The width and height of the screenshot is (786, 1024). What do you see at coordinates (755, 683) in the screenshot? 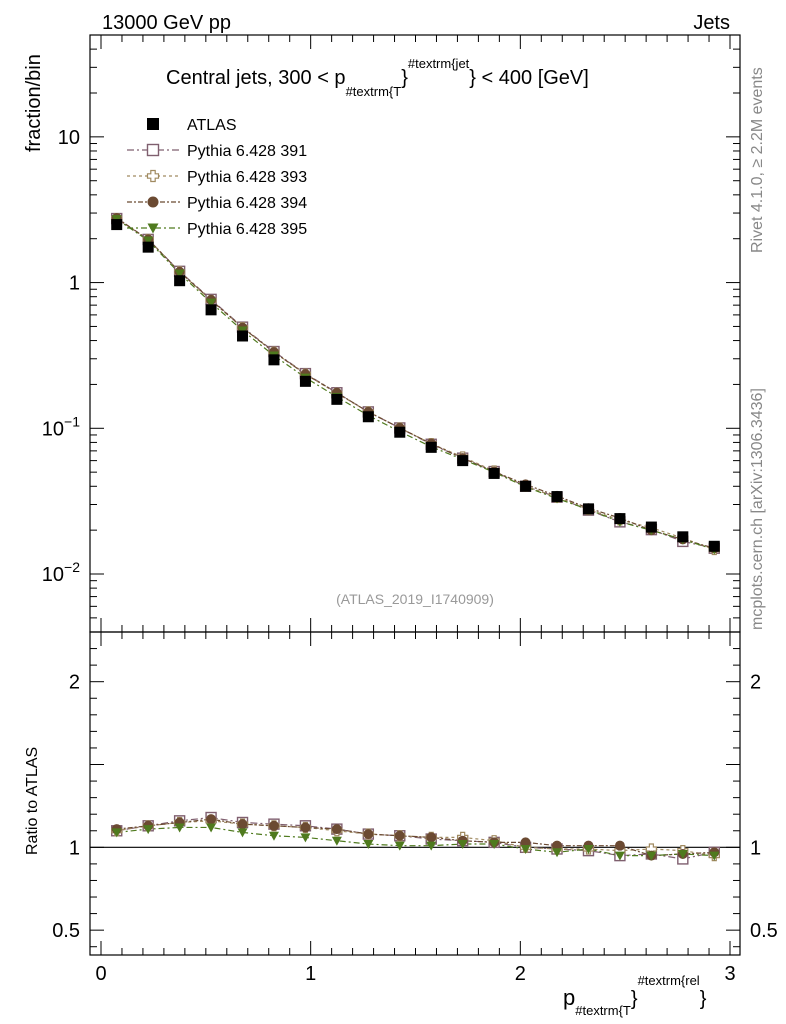
I see `ratio-tick-label-right: 2` at bounding box center [755, 683].